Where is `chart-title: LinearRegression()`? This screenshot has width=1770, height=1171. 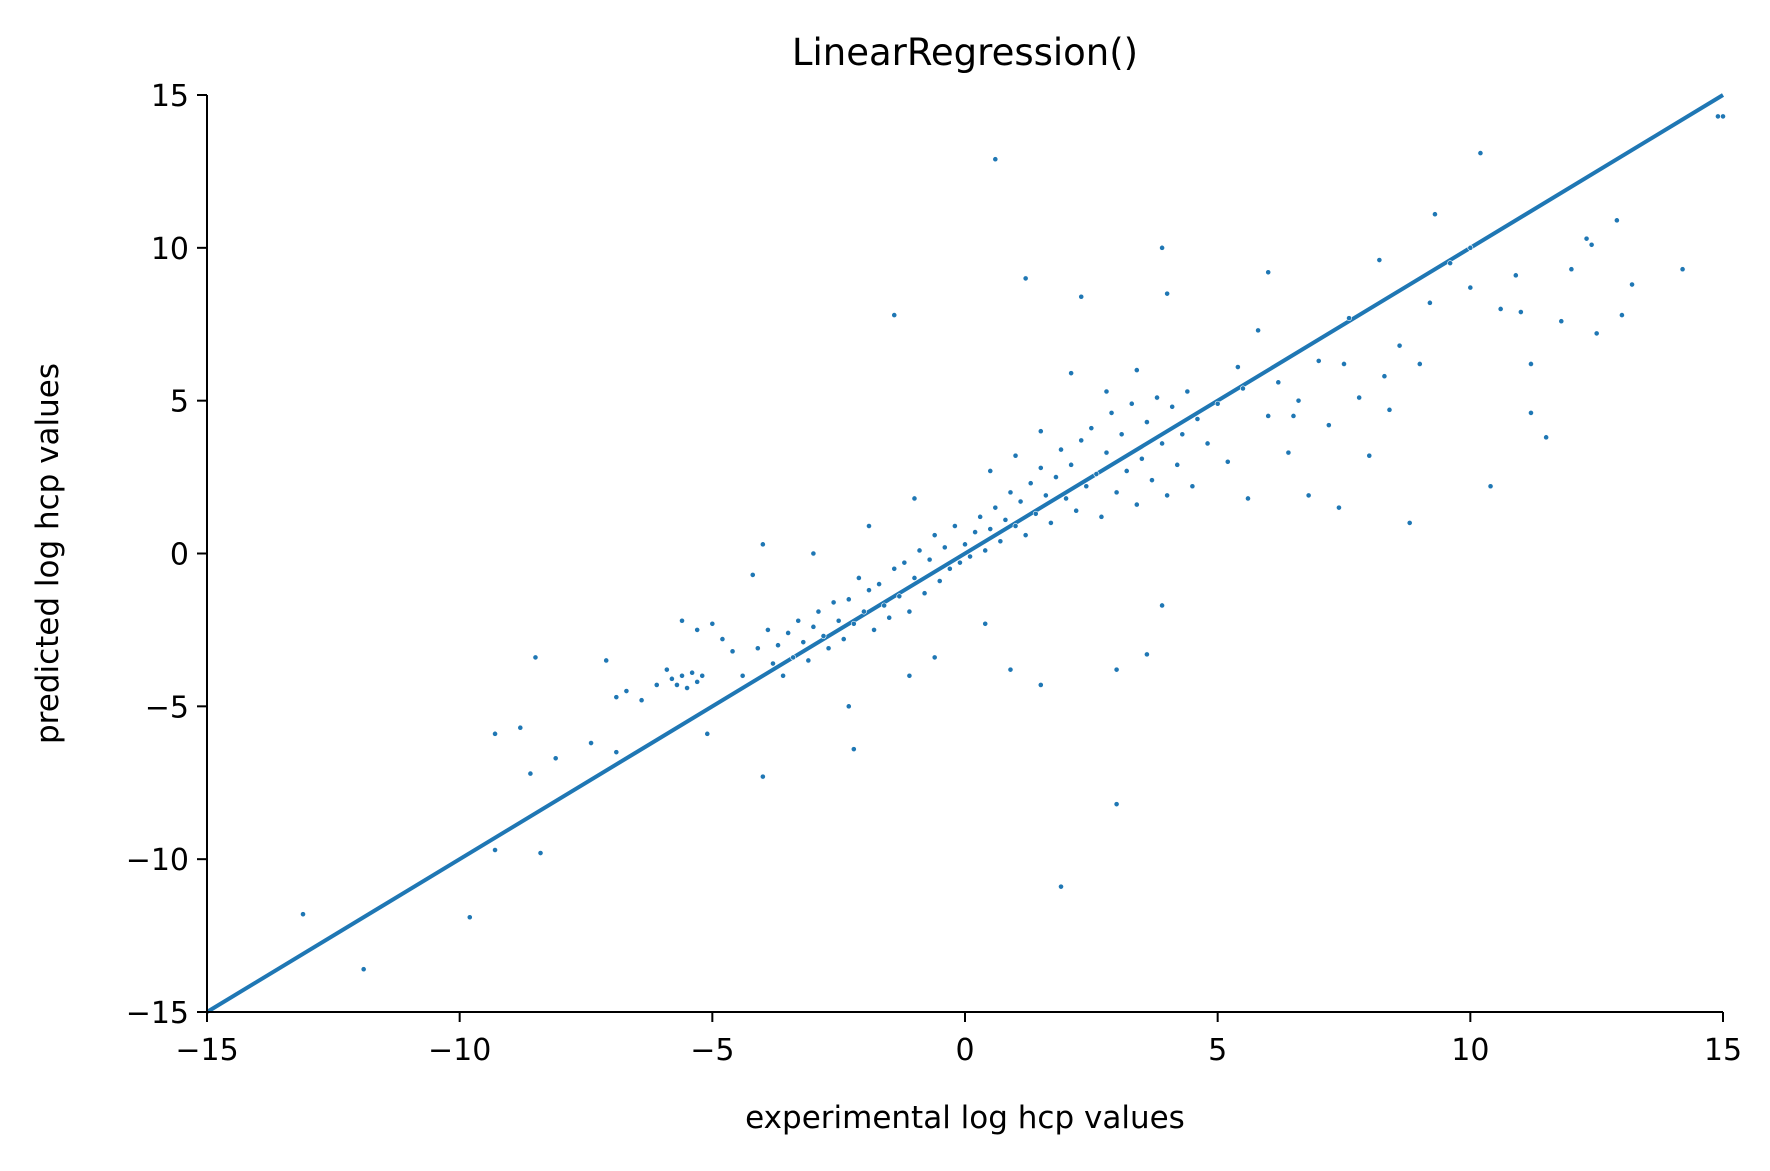 chart-title: LinearRegression() is located at coordinates (965, 52).